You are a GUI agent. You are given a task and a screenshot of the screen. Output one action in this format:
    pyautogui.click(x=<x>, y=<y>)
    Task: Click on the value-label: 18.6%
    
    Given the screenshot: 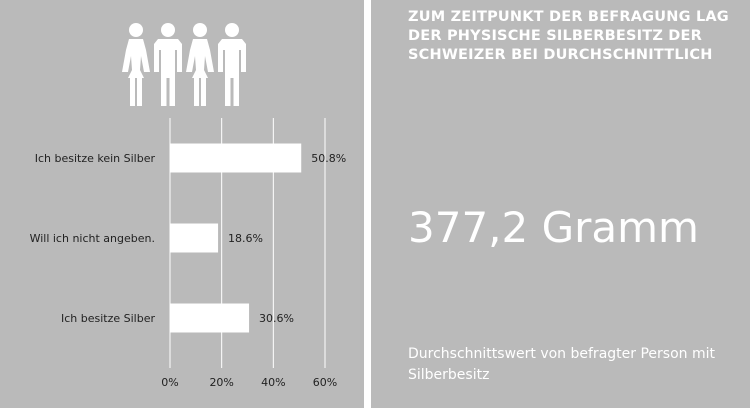 What is the action you would take?
    pyautogui.click(x=245, y=238)
    